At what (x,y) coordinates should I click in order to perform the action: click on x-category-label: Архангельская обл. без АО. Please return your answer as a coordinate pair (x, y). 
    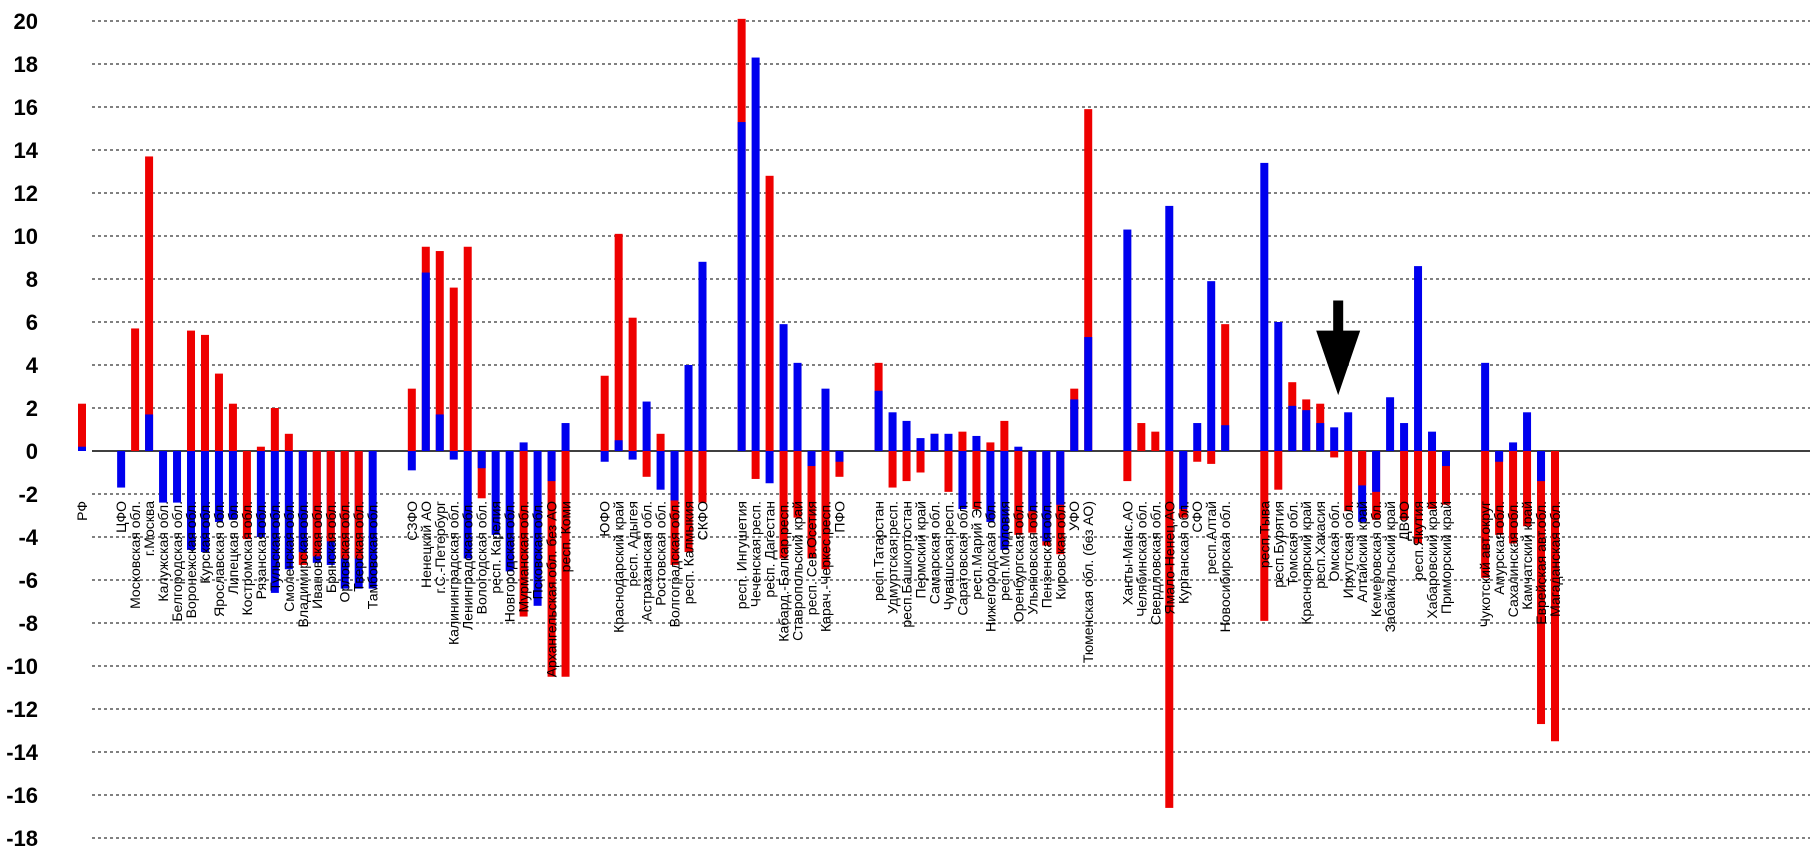
    Looking at the image, I should click on (552, 589).